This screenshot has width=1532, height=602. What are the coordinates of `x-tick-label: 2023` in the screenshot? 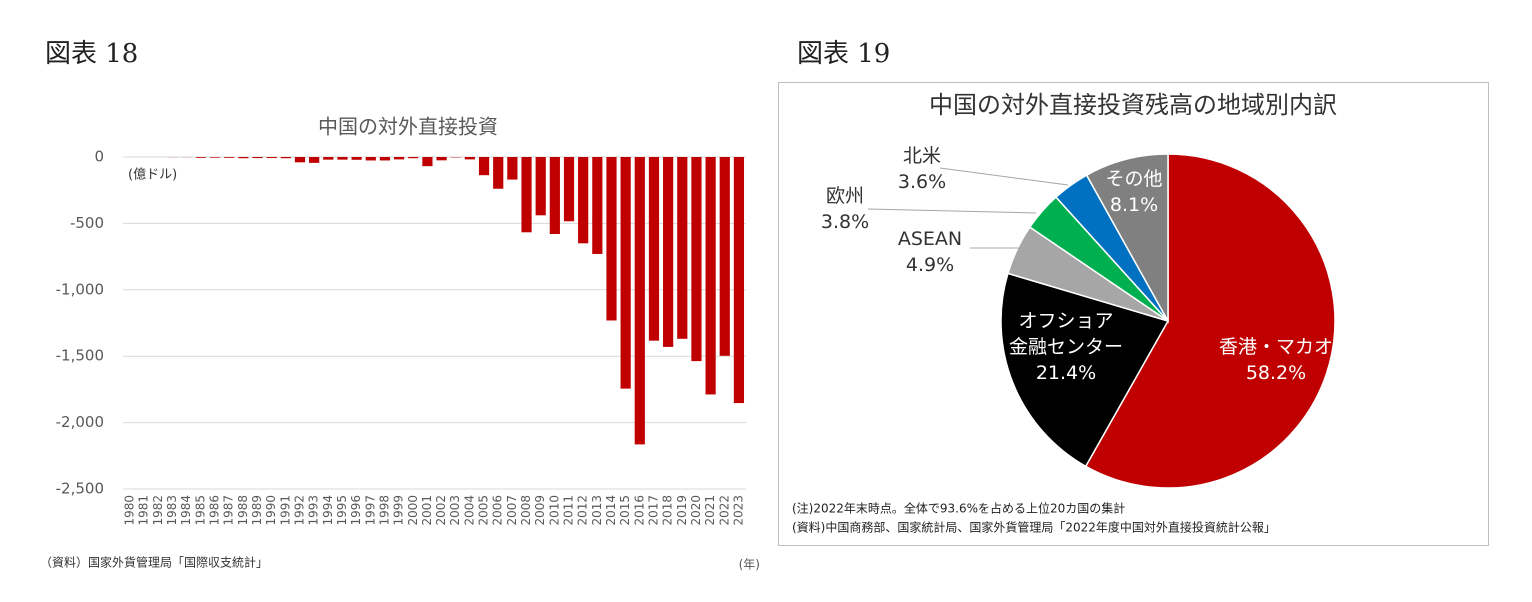 It's located at (738, 510).